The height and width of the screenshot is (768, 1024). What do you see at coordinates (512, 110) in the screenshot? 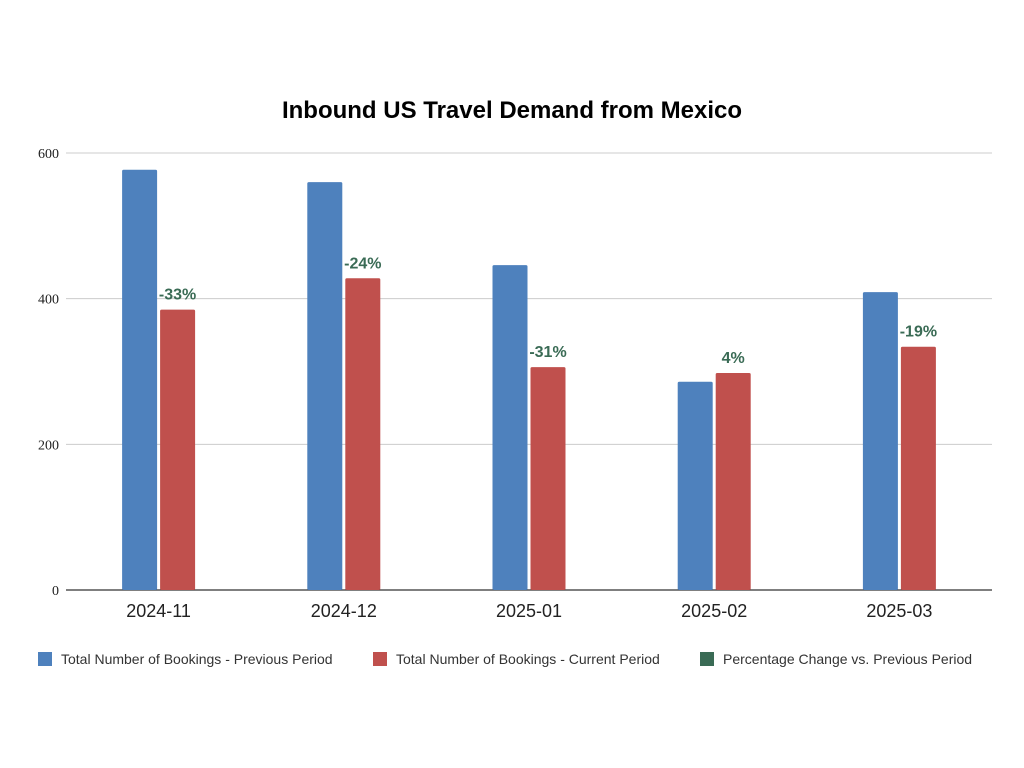
I see `chart-title: Inbound US Travel Demand from Mexico` at bounding box center [512, 110].